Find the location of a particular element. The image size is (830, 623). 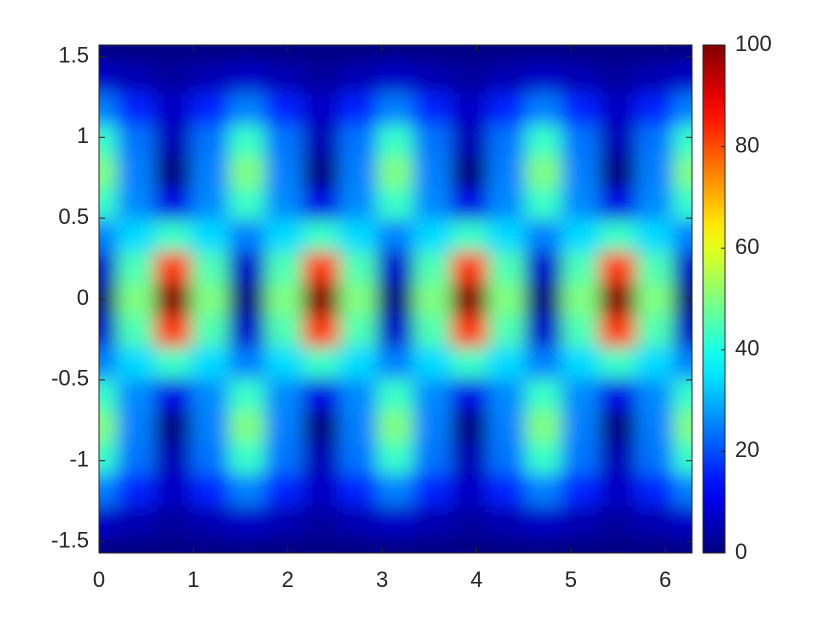

x-tick-label: 5 is located at coordinates (571, 579).